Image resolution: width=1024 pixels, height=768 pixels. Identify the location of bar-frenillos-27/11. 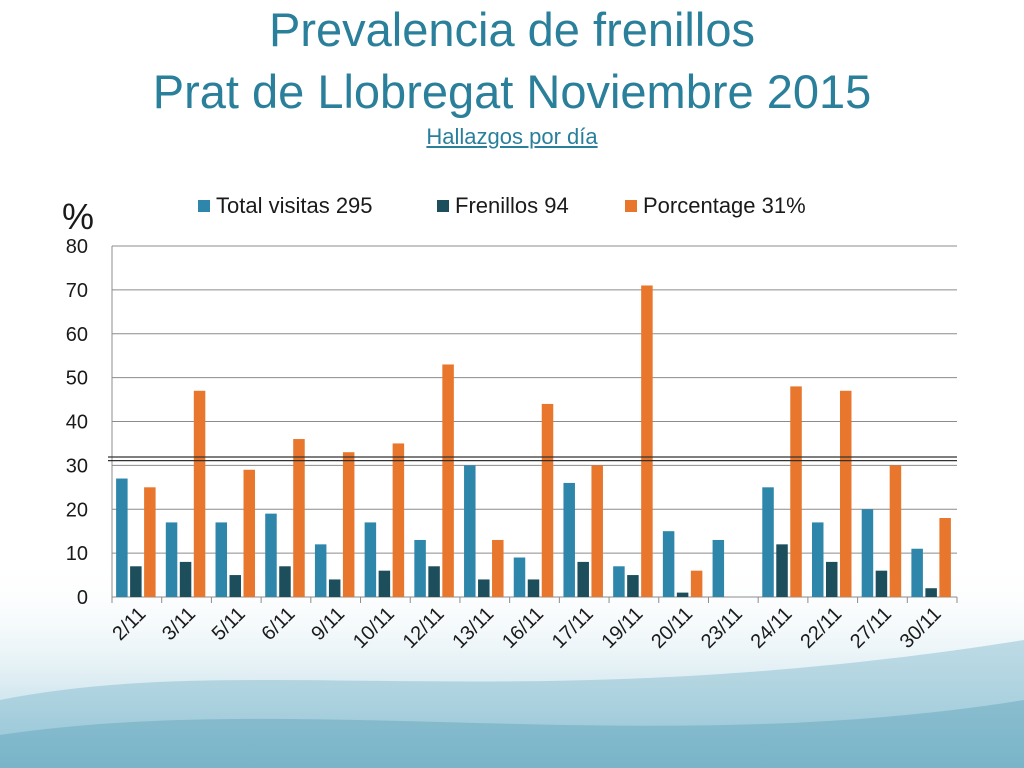
(881, 583).